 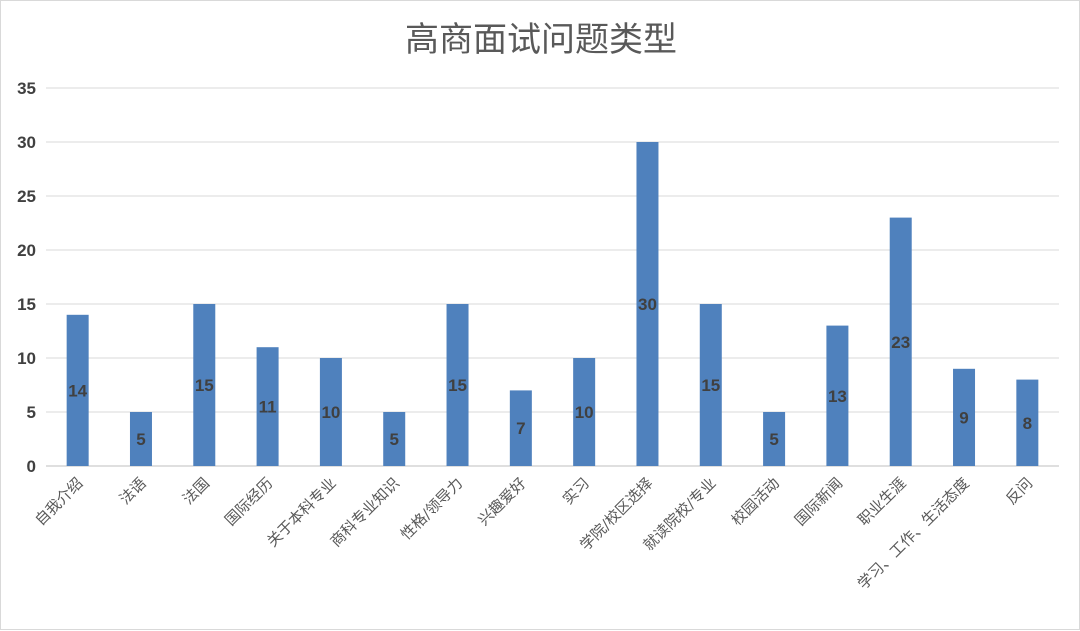 What do you see at coordinates (58, 501) in the screenshot?
I see `x-tick-label: 自我介绍` at bounding box center [58, 501].